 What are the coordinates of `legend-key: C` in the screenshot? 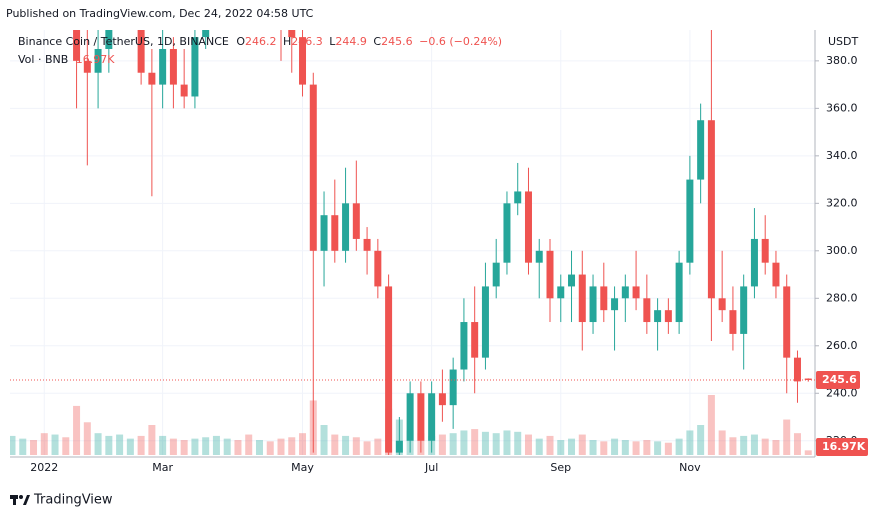 It's located at (377, 41).